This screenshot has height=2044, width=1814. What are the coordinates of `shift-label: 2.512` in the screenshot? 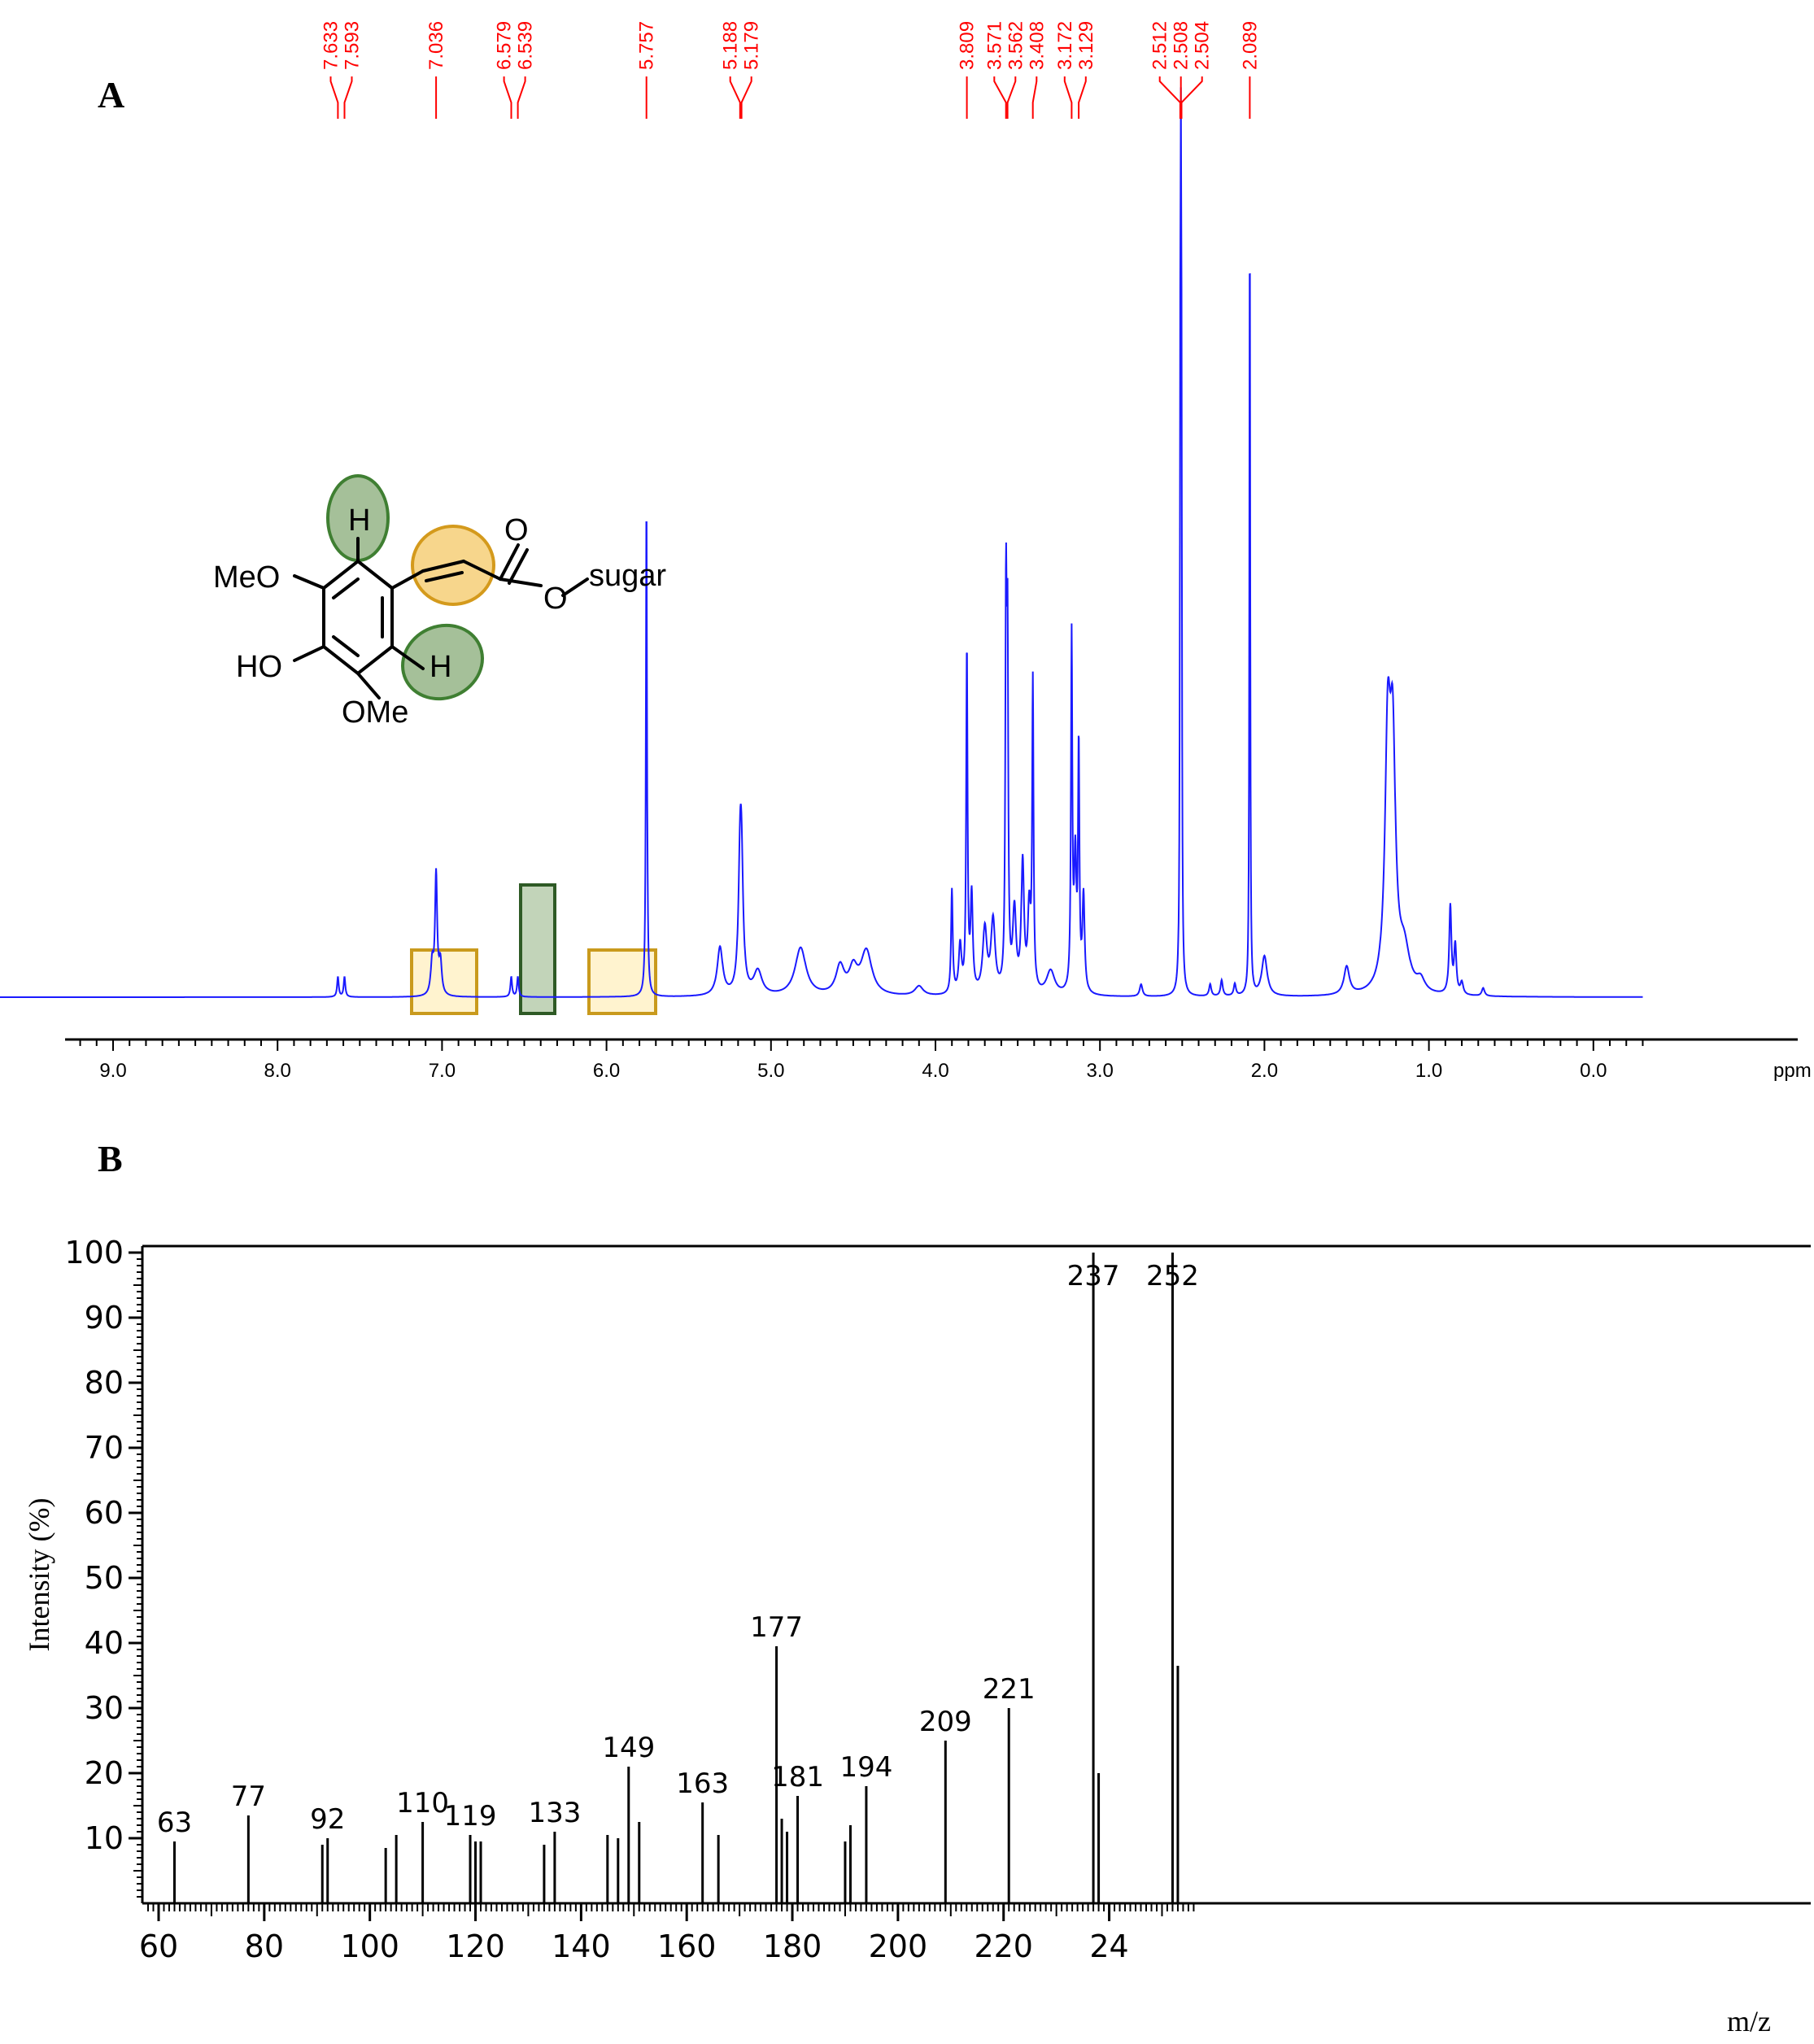 It's located at (1160, 45).